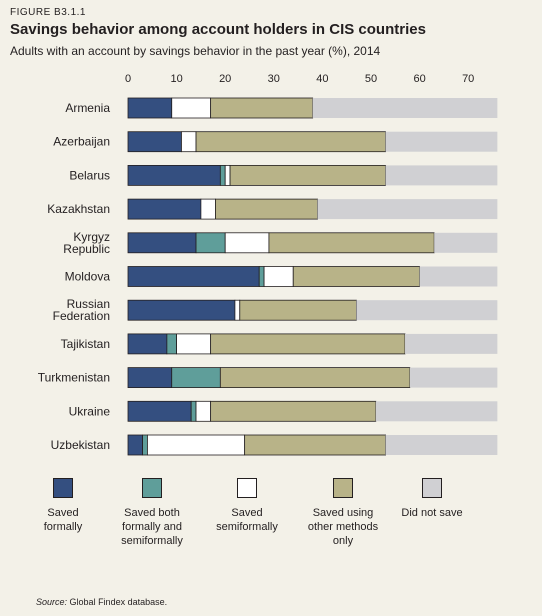  I want to click on source-text: Global Findex database., so click(118, 602).